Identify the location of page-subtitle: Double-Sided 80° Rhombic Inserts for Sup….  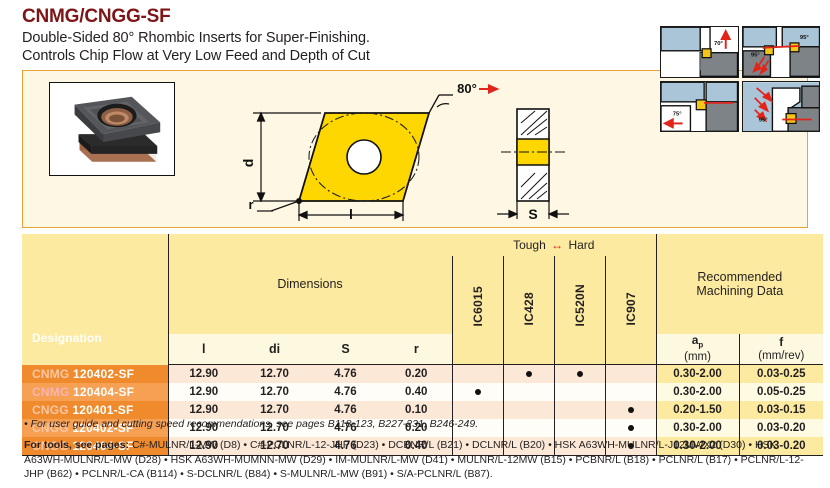
(196, 47).